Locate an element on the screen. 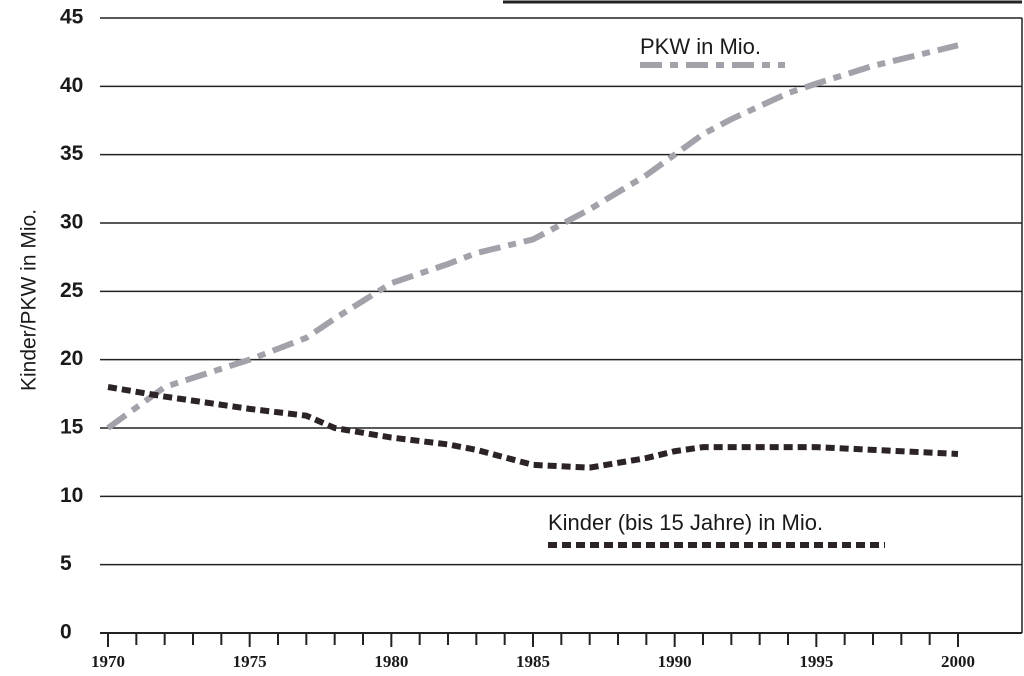 The width and height of the screenshot is (1024, 676). y-tick-label: 45 is located at coordinates (72, 17).